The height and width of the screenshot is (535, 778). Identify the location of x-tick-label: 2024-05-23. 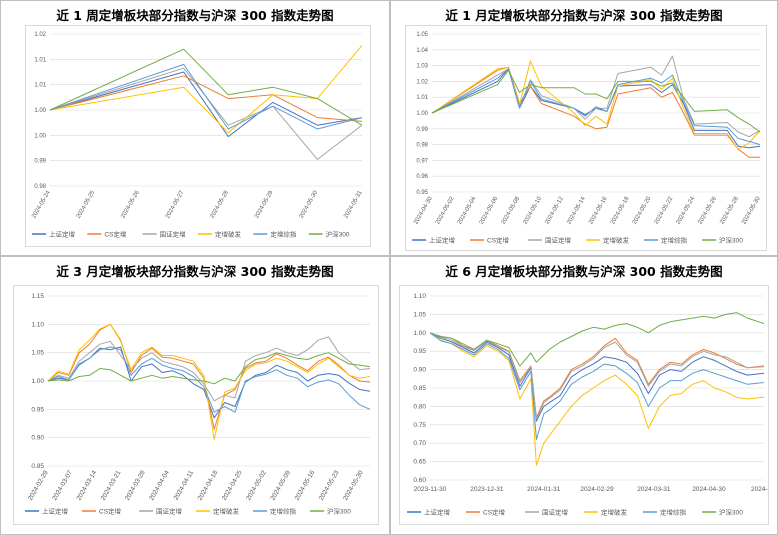
(329, 485).